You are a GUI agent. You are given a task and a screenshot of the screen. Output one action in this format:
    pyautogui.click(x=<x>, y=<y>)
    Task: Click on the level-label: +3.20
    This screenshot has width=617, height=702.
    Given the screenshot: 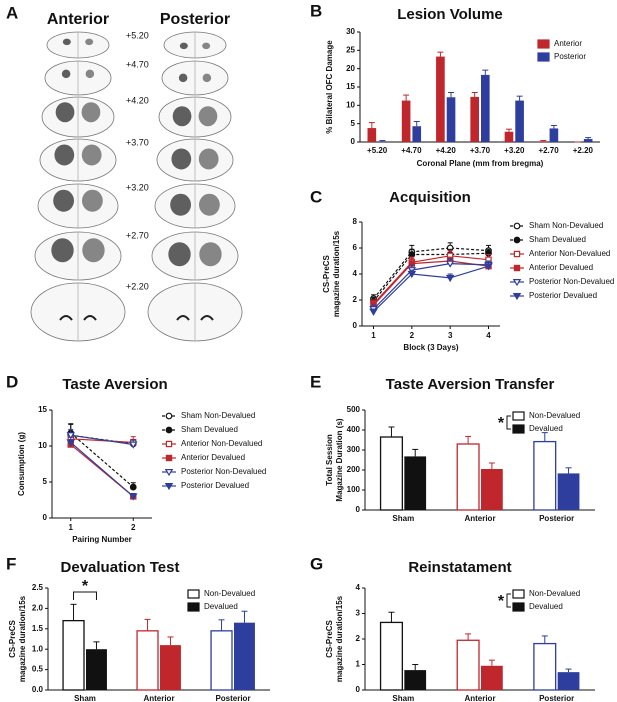 What is the action you would take?
    pyautogui.click(x=137, y=187)
    